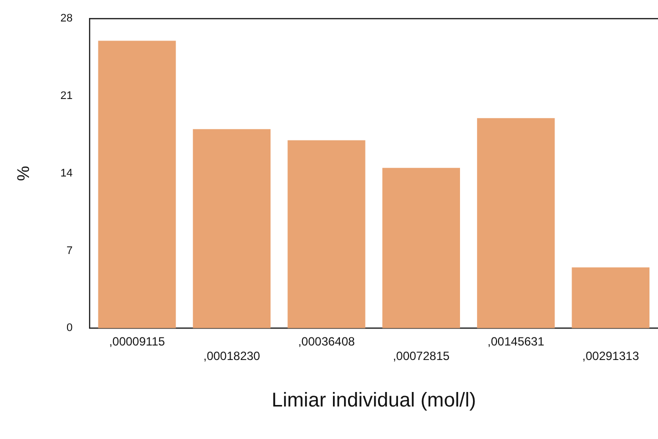 This screenshot has height=439, width=658. What do you see at coordinates (374, 401) in the screenshot?
I see `x-axis-title: Limiar individual (mol/l)` at bounding box center [374, 401].